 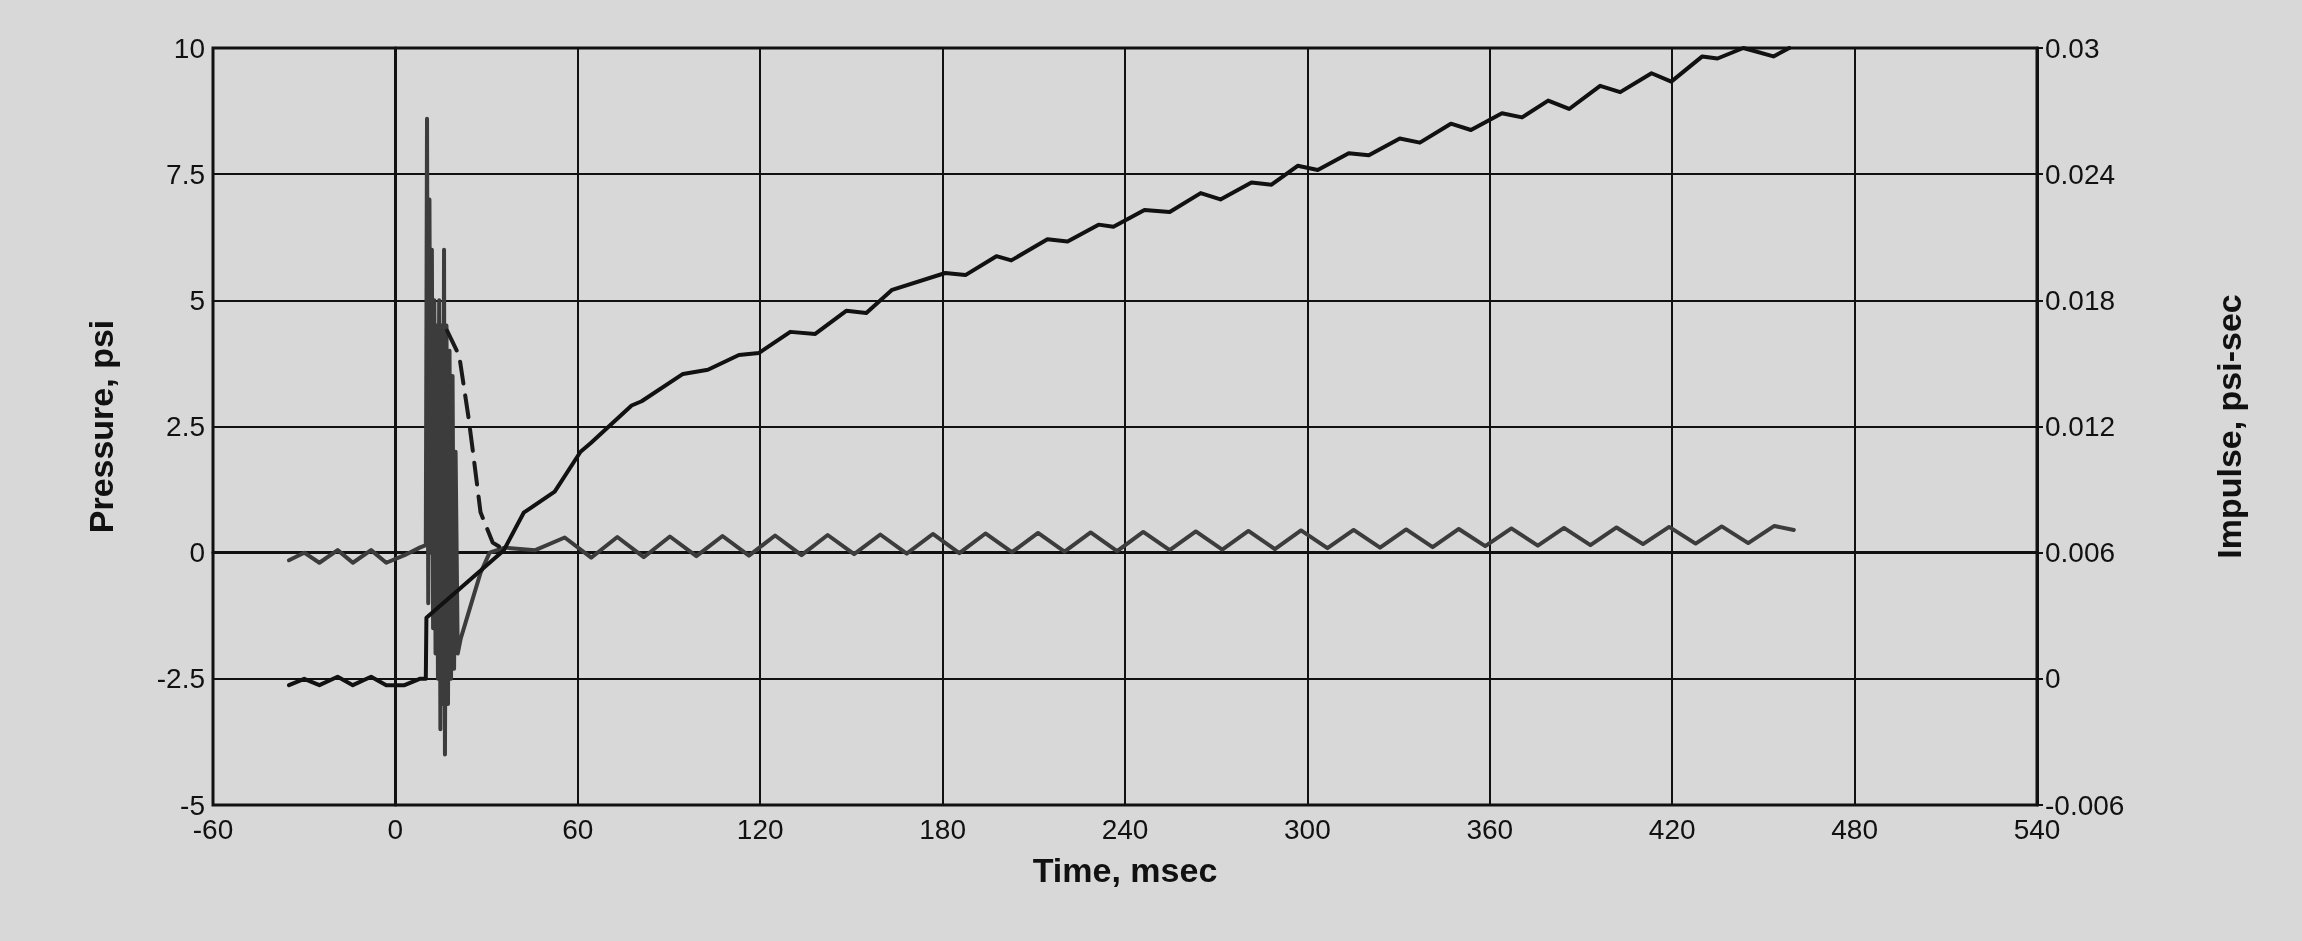 What do you see at coordinates (185, 174) in the screenshot?
I see `y-tick-label: 7.5` at bounding box center [185, 174].